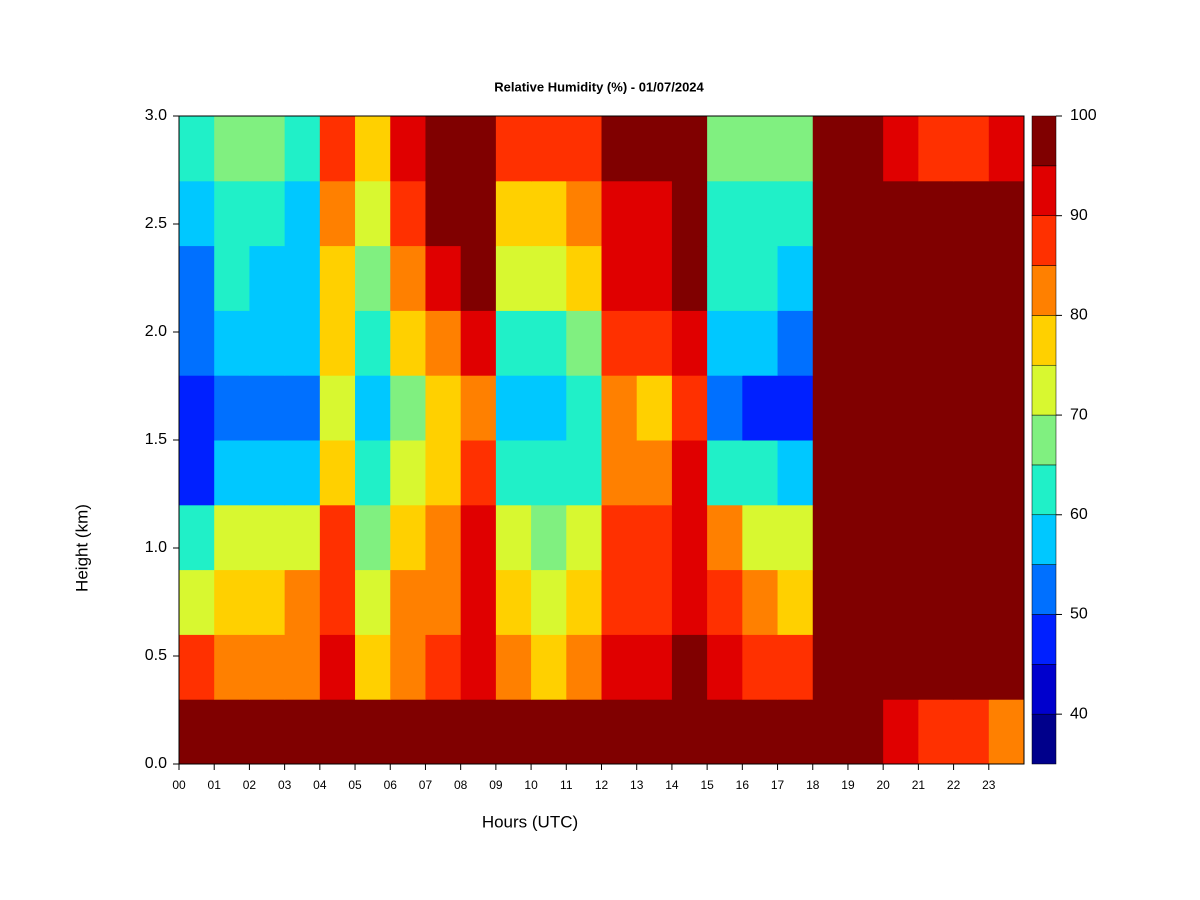  Describe the element at coordinates (602, 785) in the screenshot. I see `x-tick-label: 12` at that location.